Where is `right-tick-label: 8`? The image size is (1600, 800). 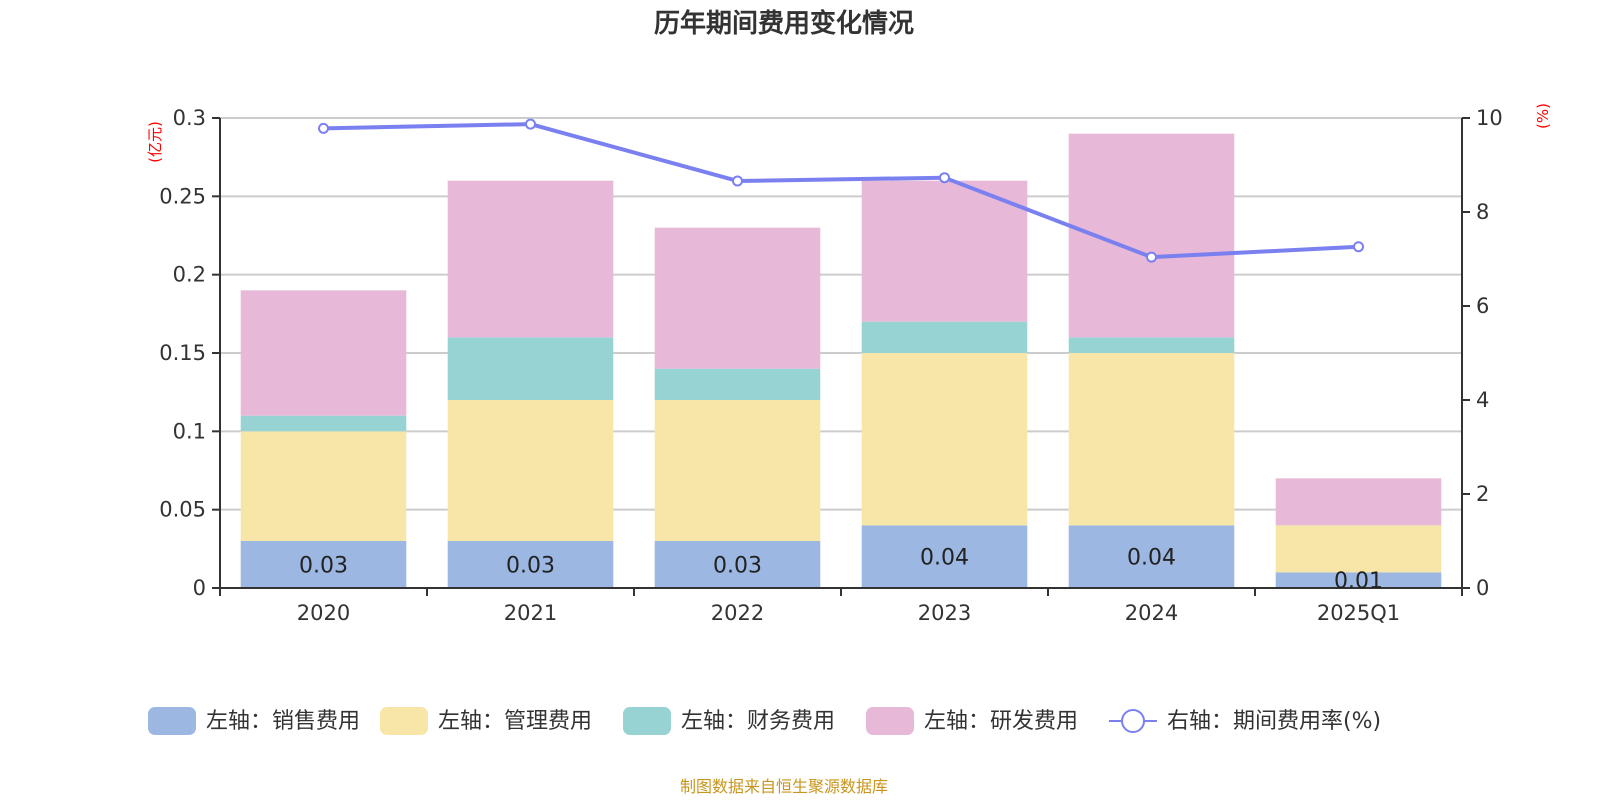
right-tick-label: 8 is located at coordinates (1482, 212).